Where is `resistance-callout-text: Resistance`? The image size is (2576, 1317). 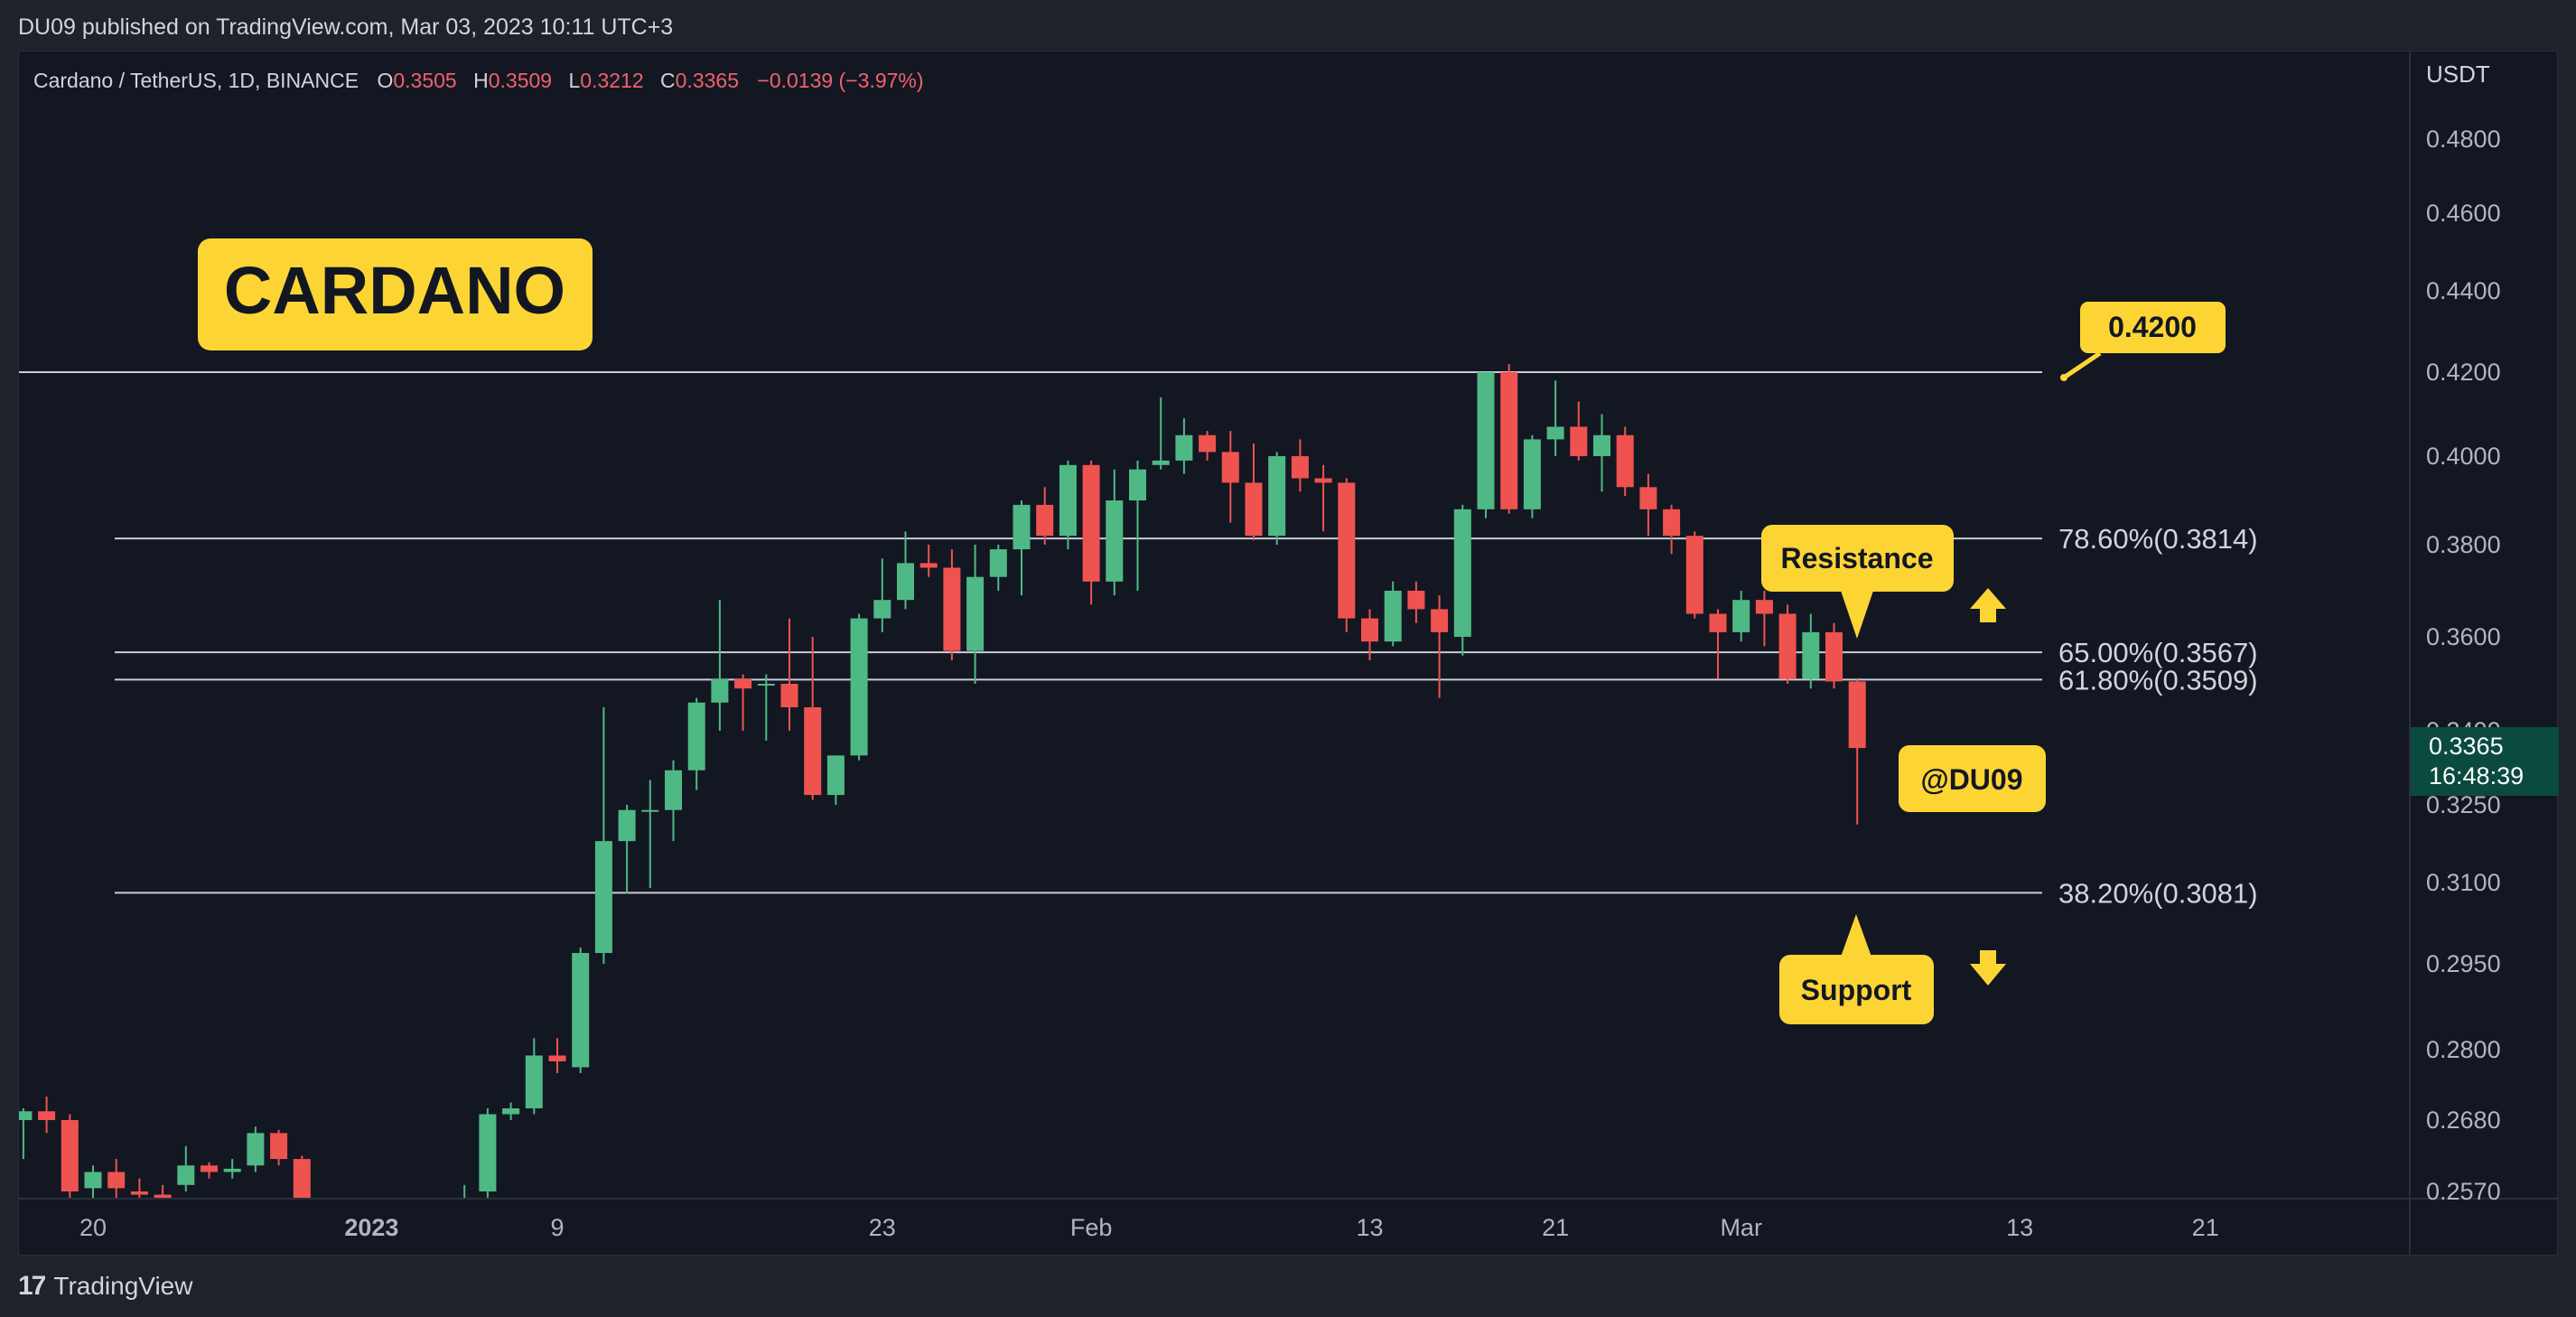
resistance-callout-text: Resistance is located at coordinates (1858, 558).